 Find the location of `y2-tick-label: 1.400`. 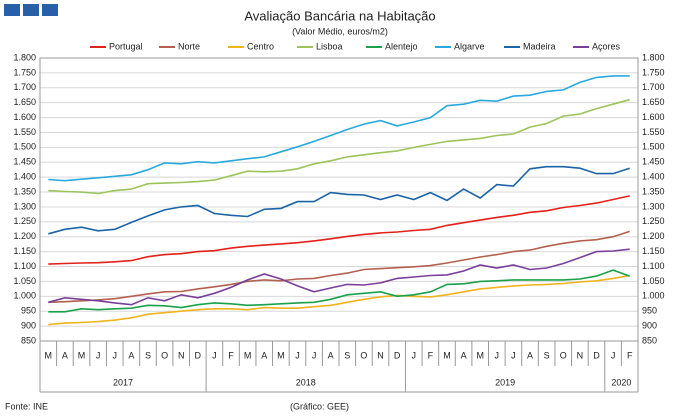

y2-tick-label: 1.400 is located at coordinates (653, 177).